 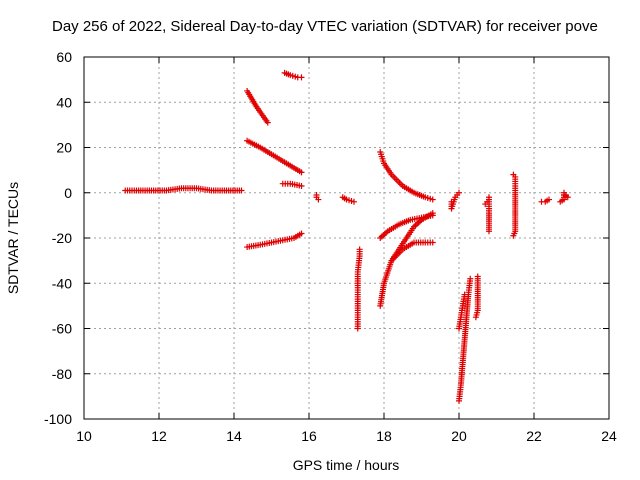 I want to click on series-arc-14.3-15.8-mid, so click(x=274, y=156).